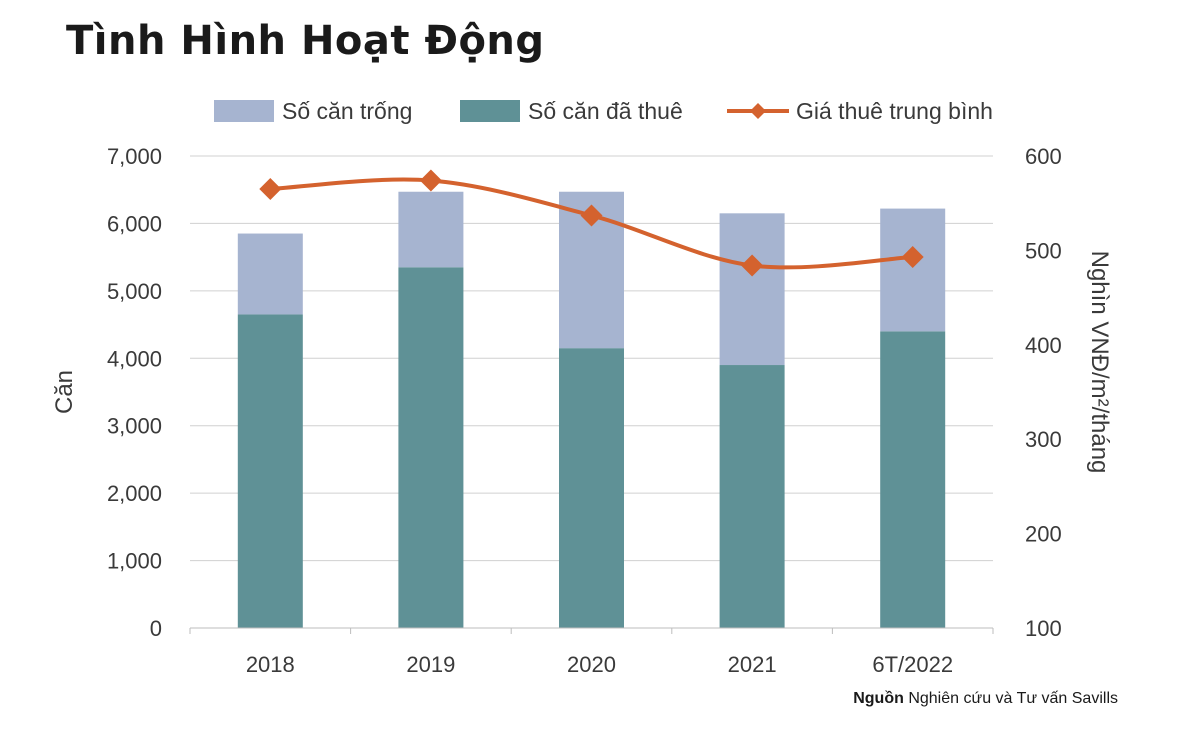 The width and height of the screenshot is (1190, 732). I want to click on price-line, so click(591, 223).